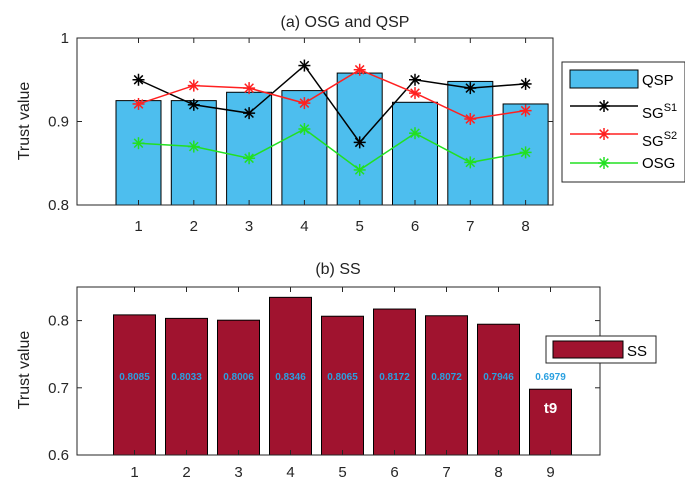 This screenshot has height=481, width=685. What do you see at coordinates (342, 472) in the screenshot?
I see `chart-b-xtick-label: 5` at bounding box center [342, 472].